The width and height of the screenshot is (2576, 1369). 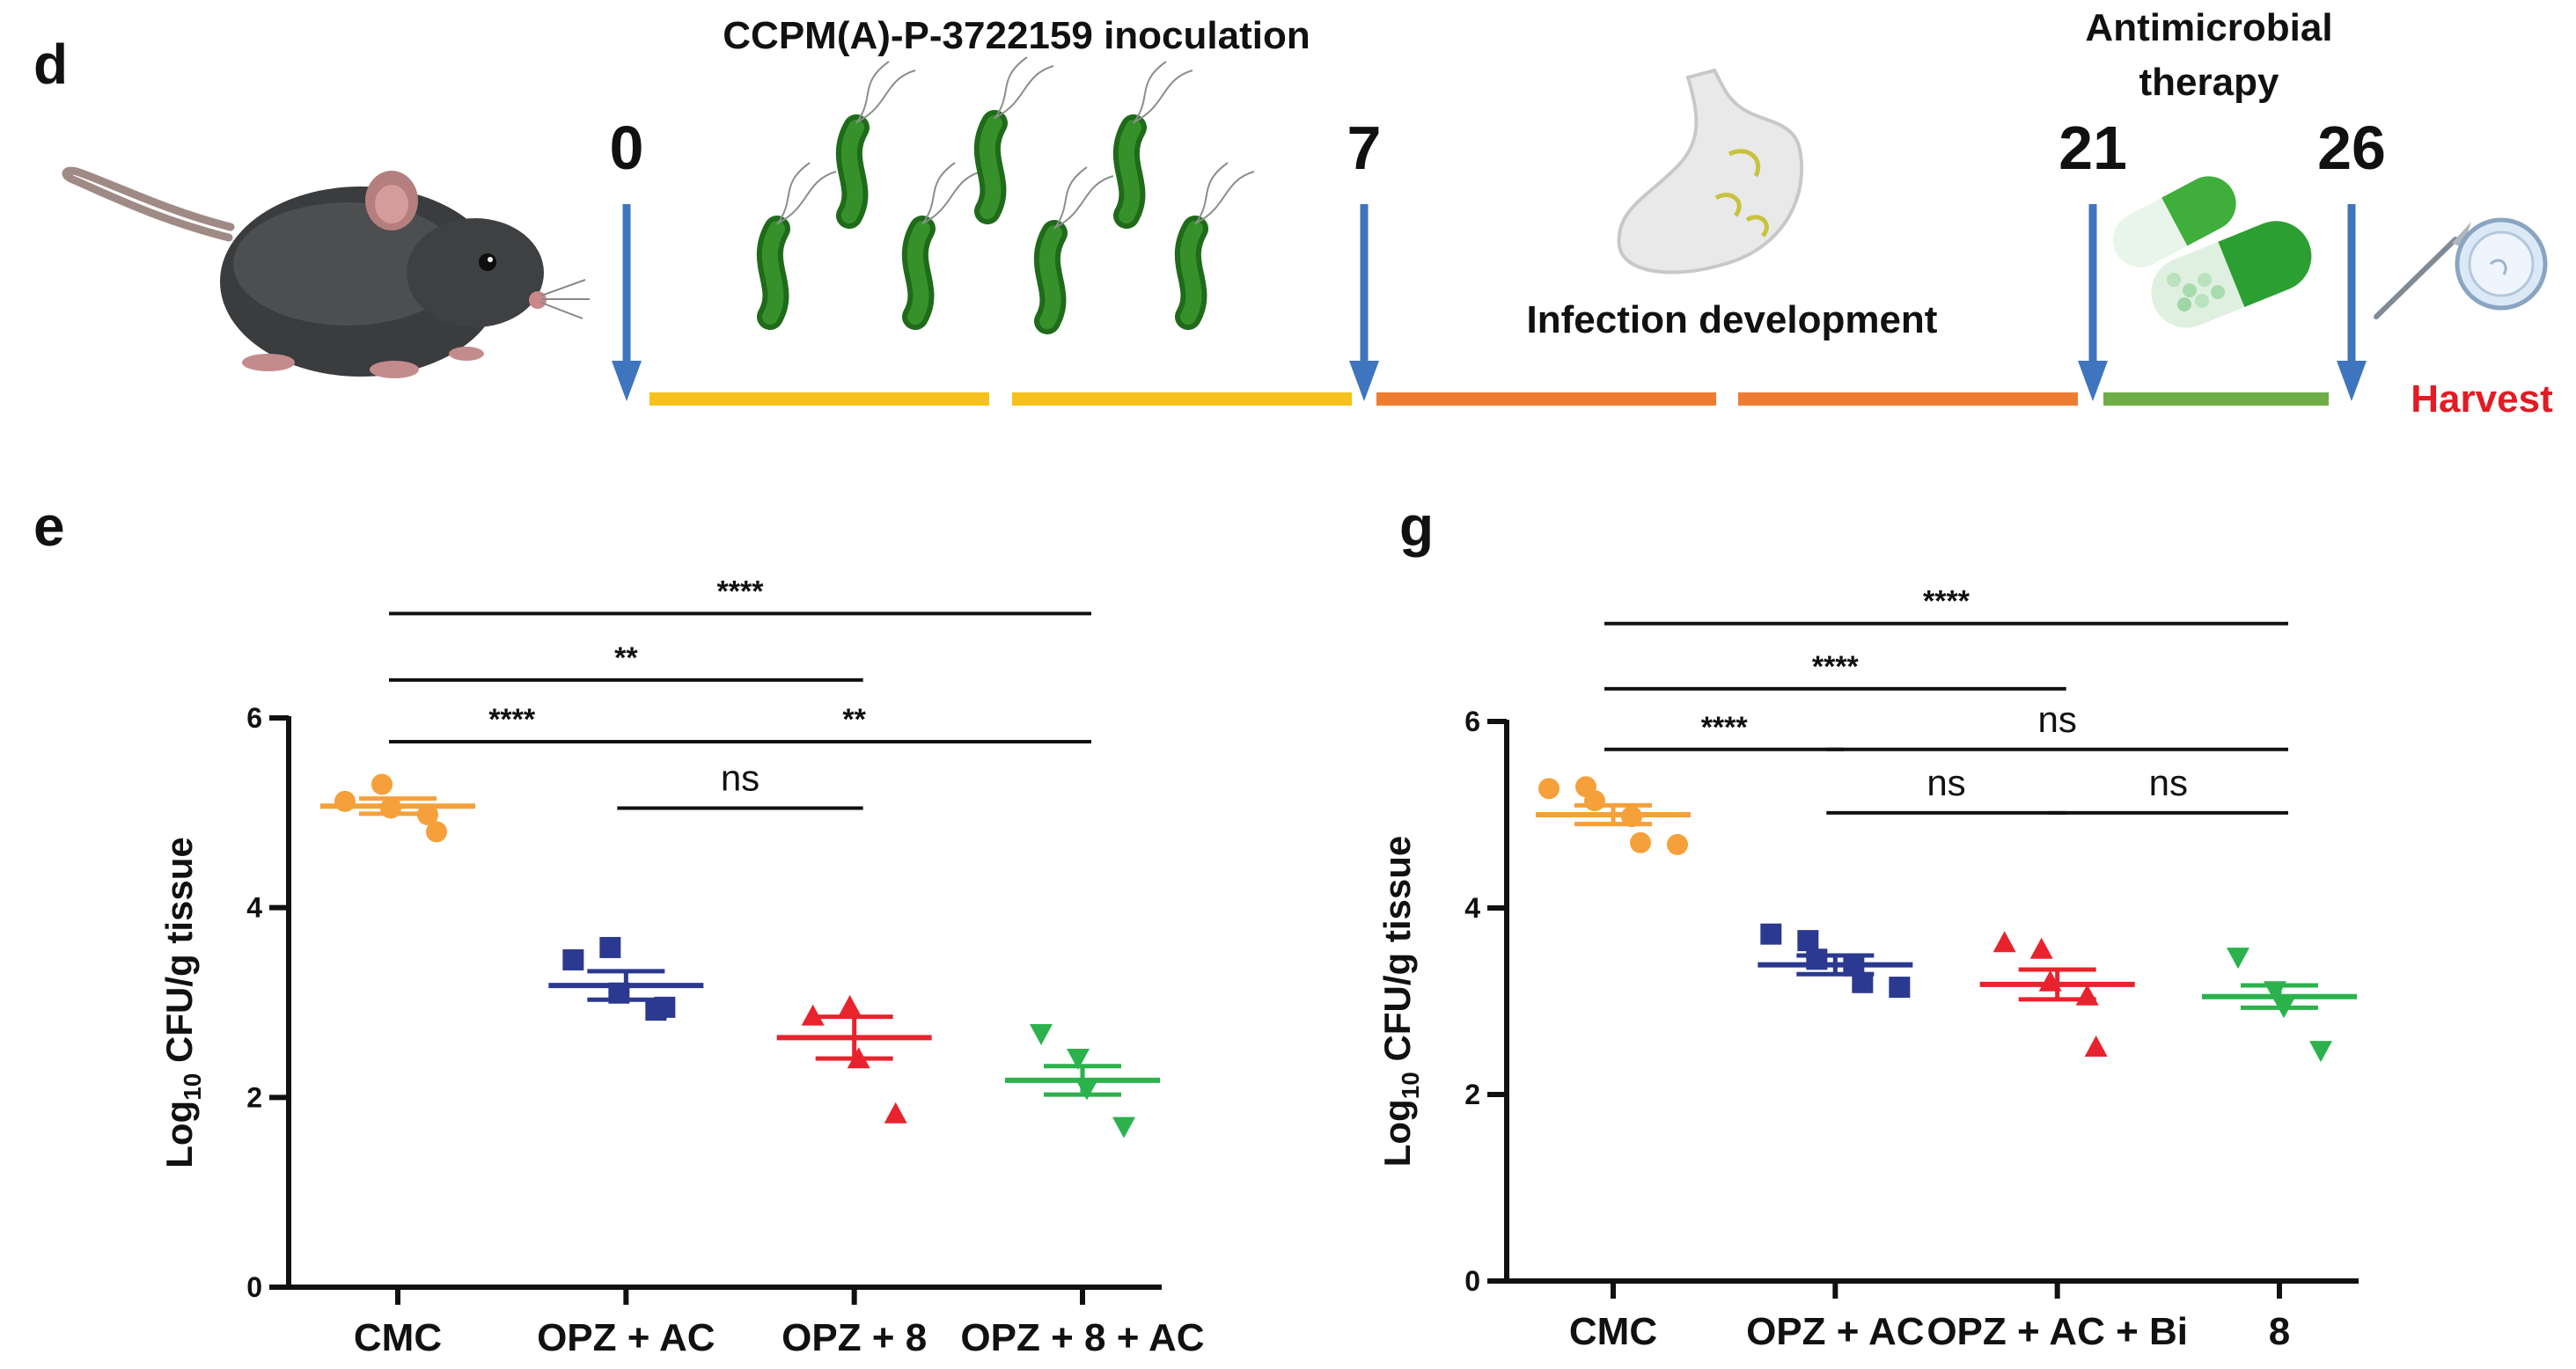 I want to click on therapy-bar, so click(x=2216, y=399).